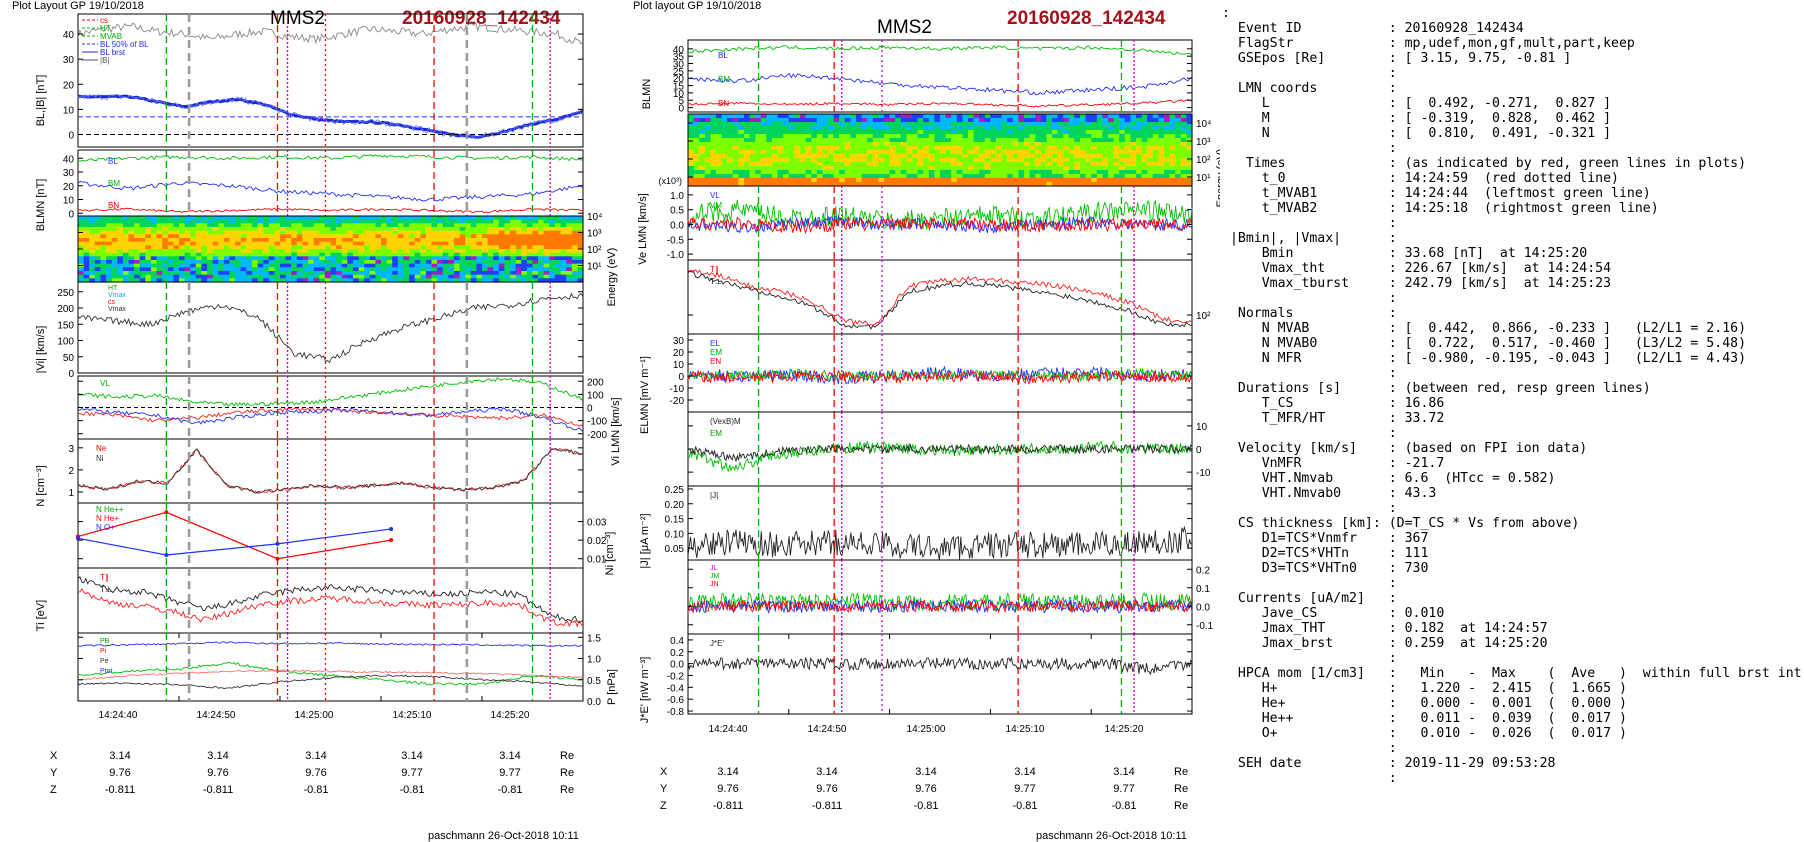 The width and height of the screenshot is (1804, 842). What do you see at coordinates (714, 568) in the screenshot?
I see `legend-label: JL` at bounding box center [714, 568].